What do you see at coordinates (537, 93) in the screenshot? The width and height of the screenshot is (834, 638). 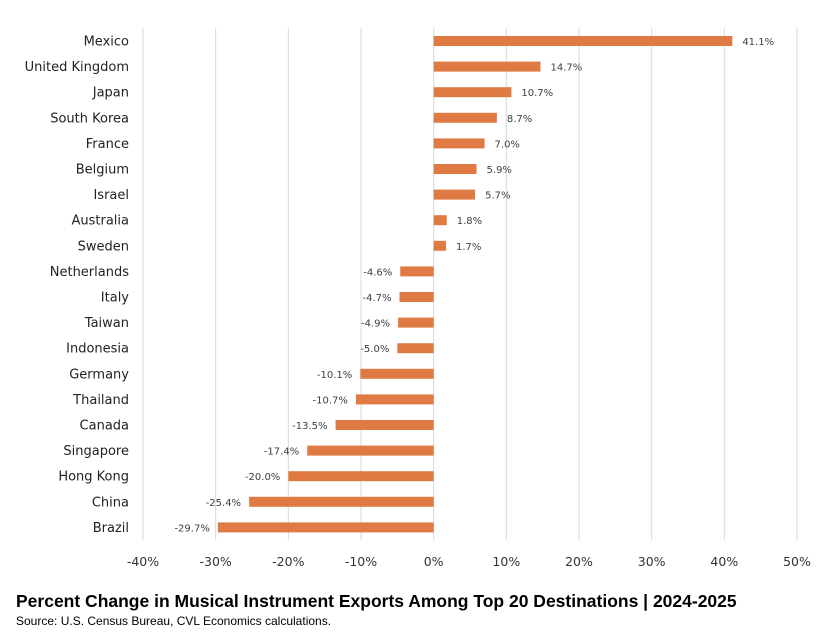 I see `data-label: 10.7%` at bounding box center [537, 93].